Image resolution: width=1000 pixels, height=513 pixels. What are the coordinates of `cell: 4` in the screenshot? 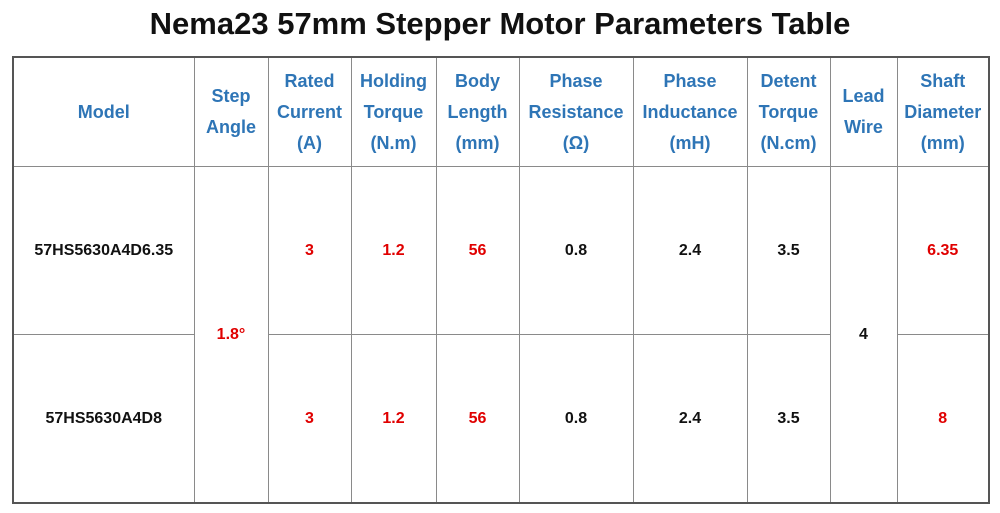 It's located at (863, 335).